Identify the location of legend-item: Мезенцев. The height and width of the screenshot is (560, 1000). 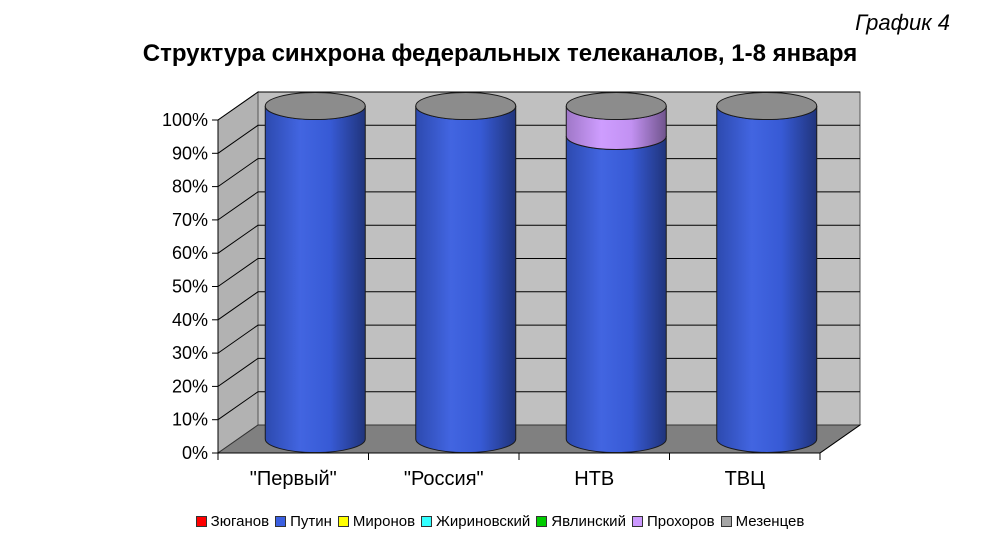
(762, 521).